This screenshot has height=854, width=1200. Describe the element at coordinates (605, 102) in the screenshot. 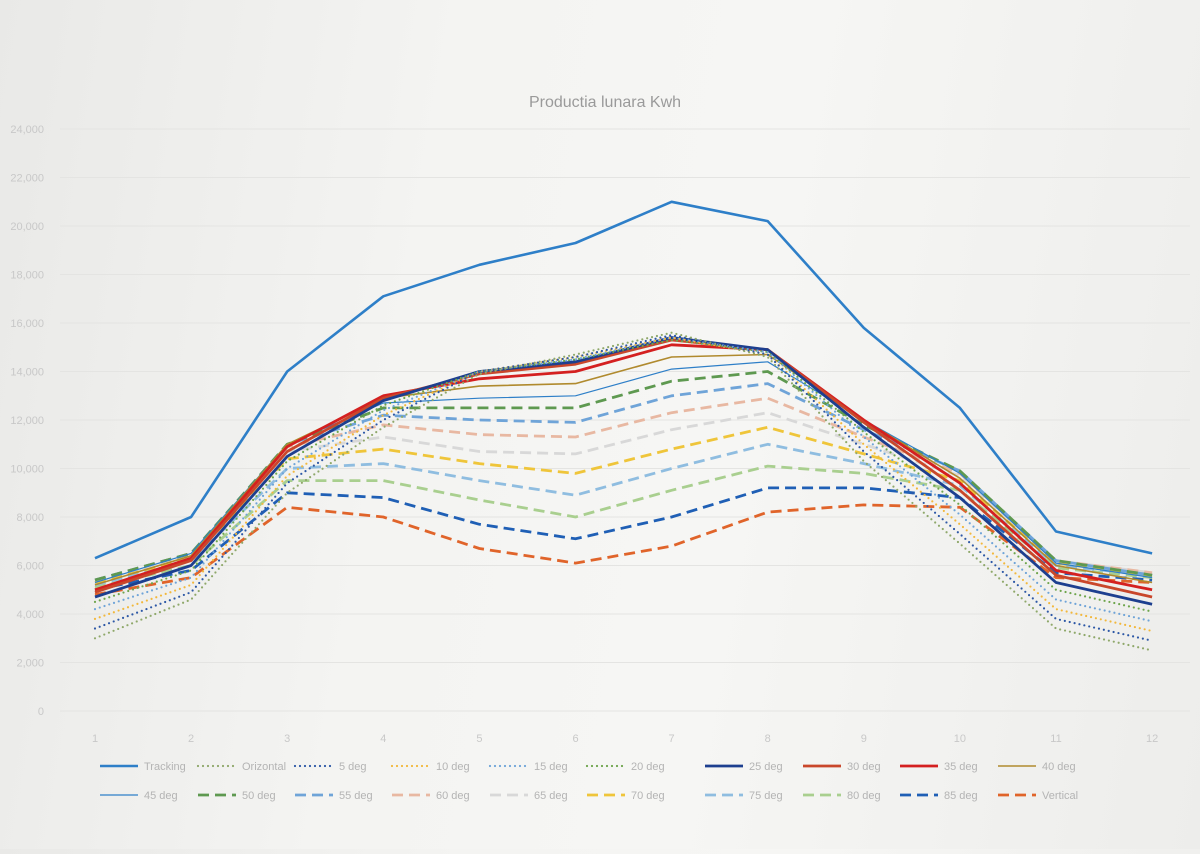

I see `chart-title: Productia lunara Kwh` at that location.